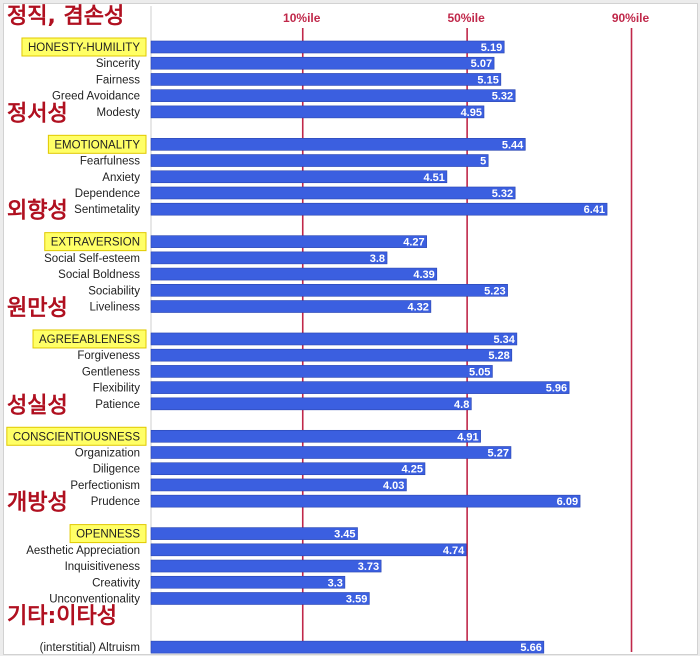  I want to click on bar-emotionality, so click(338, 144).